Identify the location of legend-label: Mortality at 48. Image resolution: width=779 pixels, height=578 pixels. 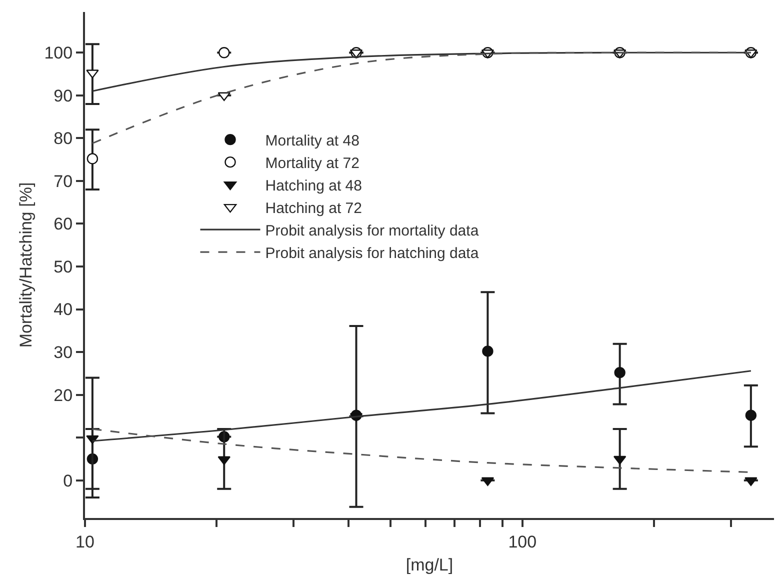
(312, 141).